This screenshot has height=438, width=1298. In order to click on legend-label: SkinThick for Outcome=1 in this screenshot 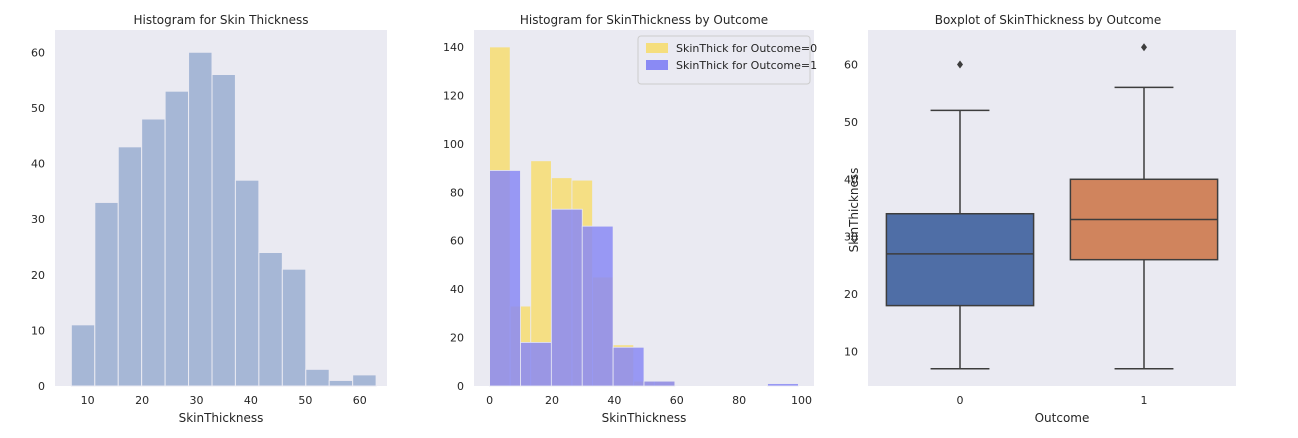, I will do `click(746, 65)`.